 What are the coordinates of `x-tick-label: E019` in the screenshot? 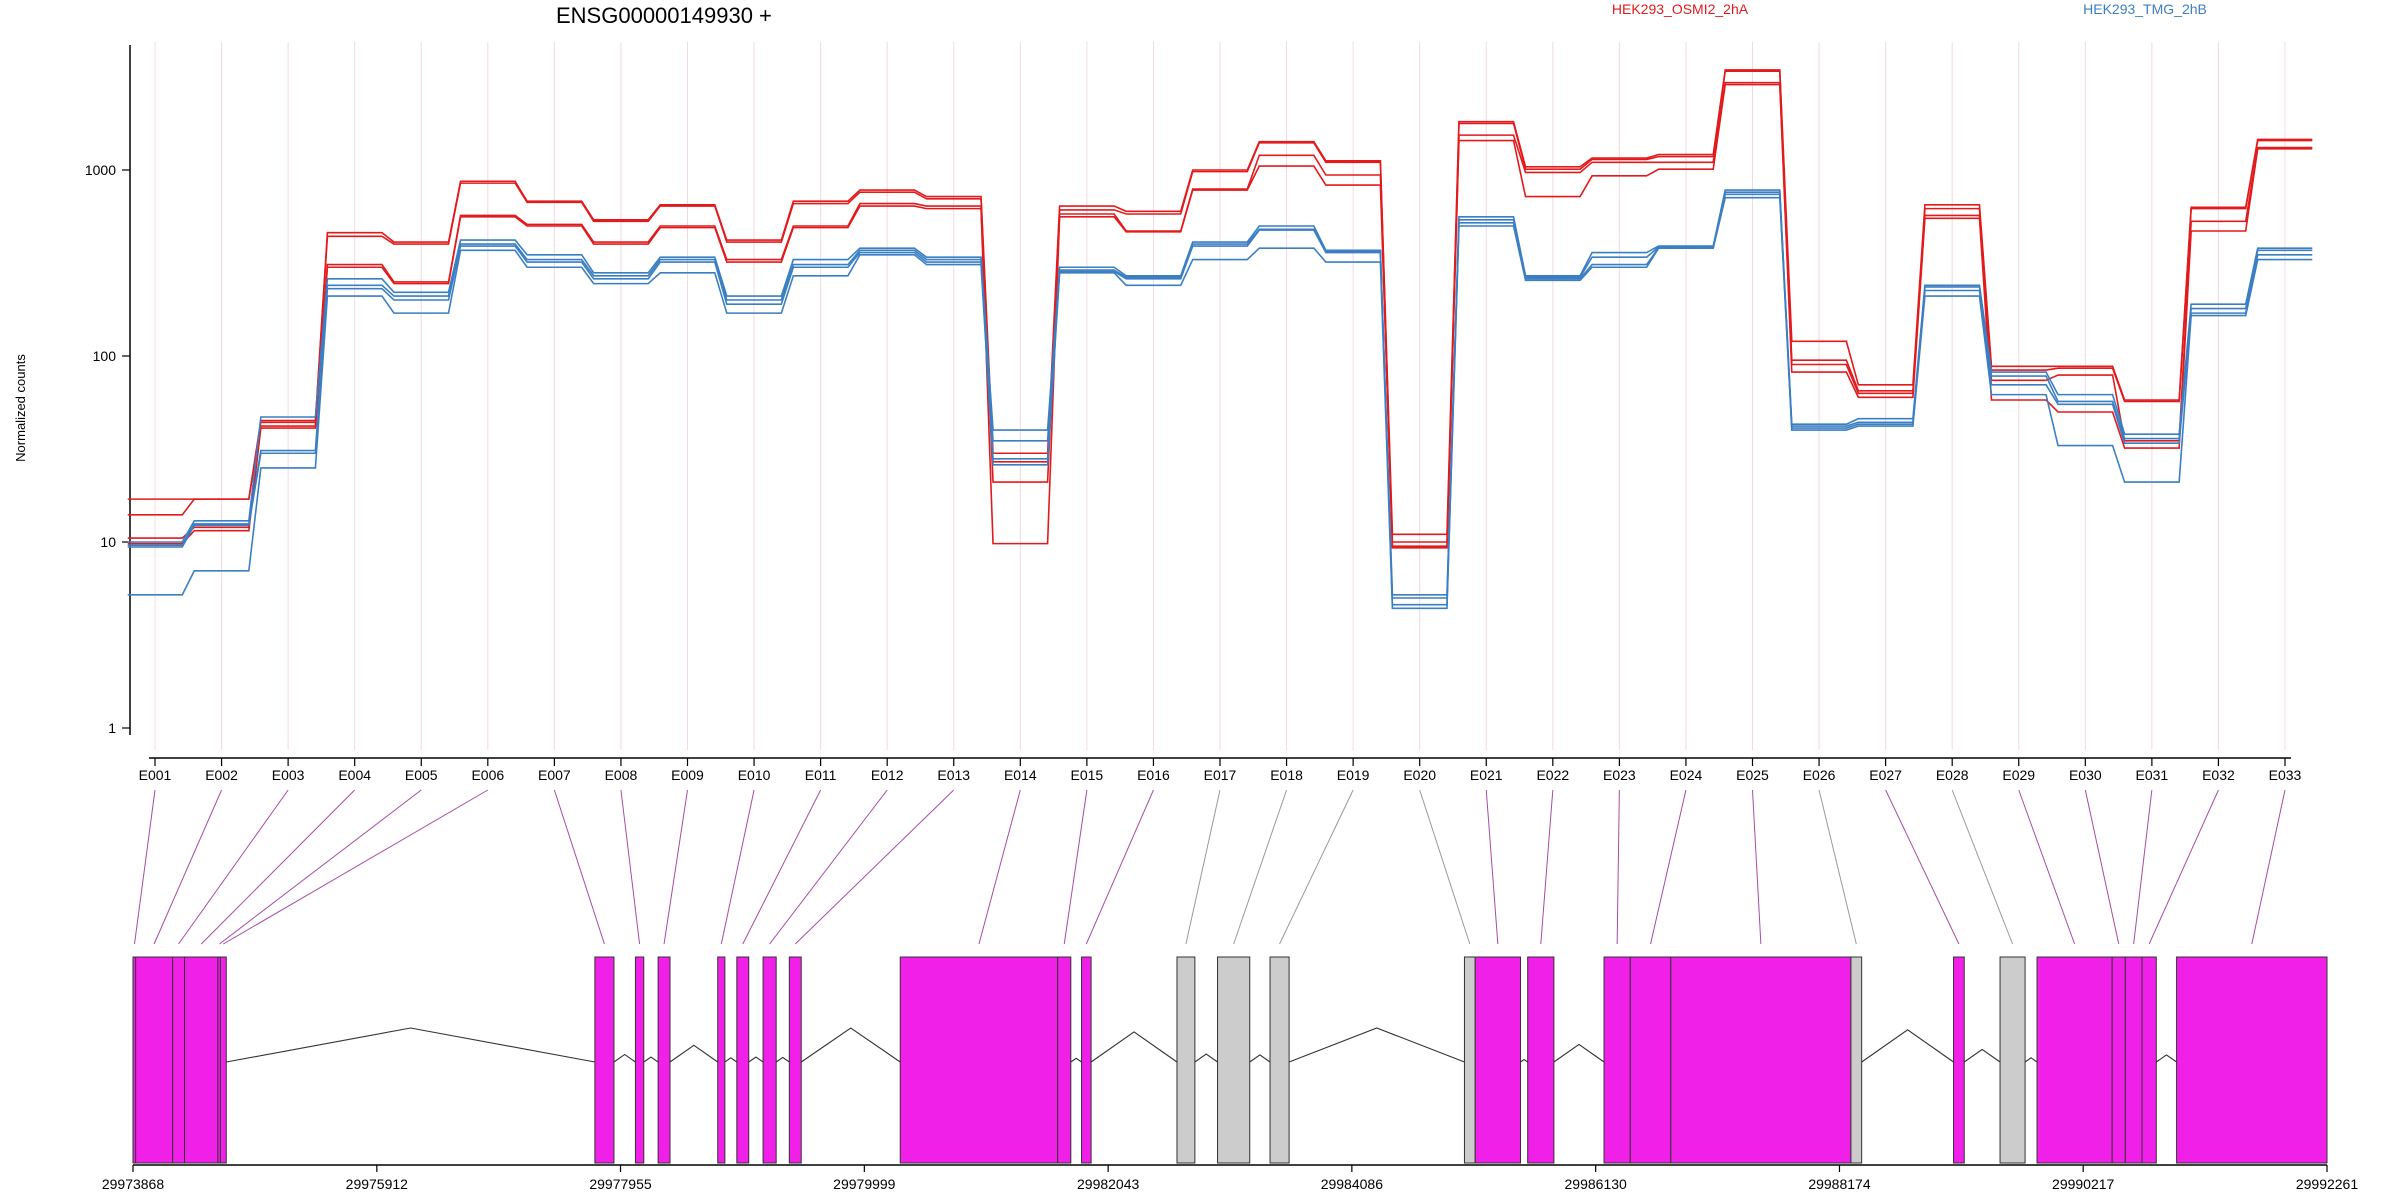 It's located at (1353, 775).